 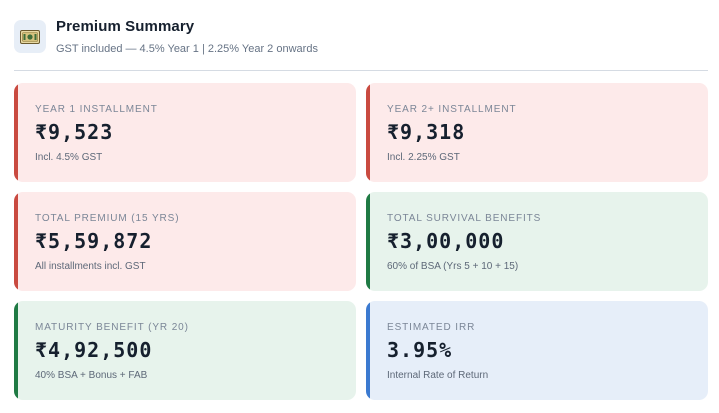 I want to click on year1-installment-card: YEAR 1 INSTALLMENT ₹9,523 Incl. 4.5% GST, so click(x=185, y=132).